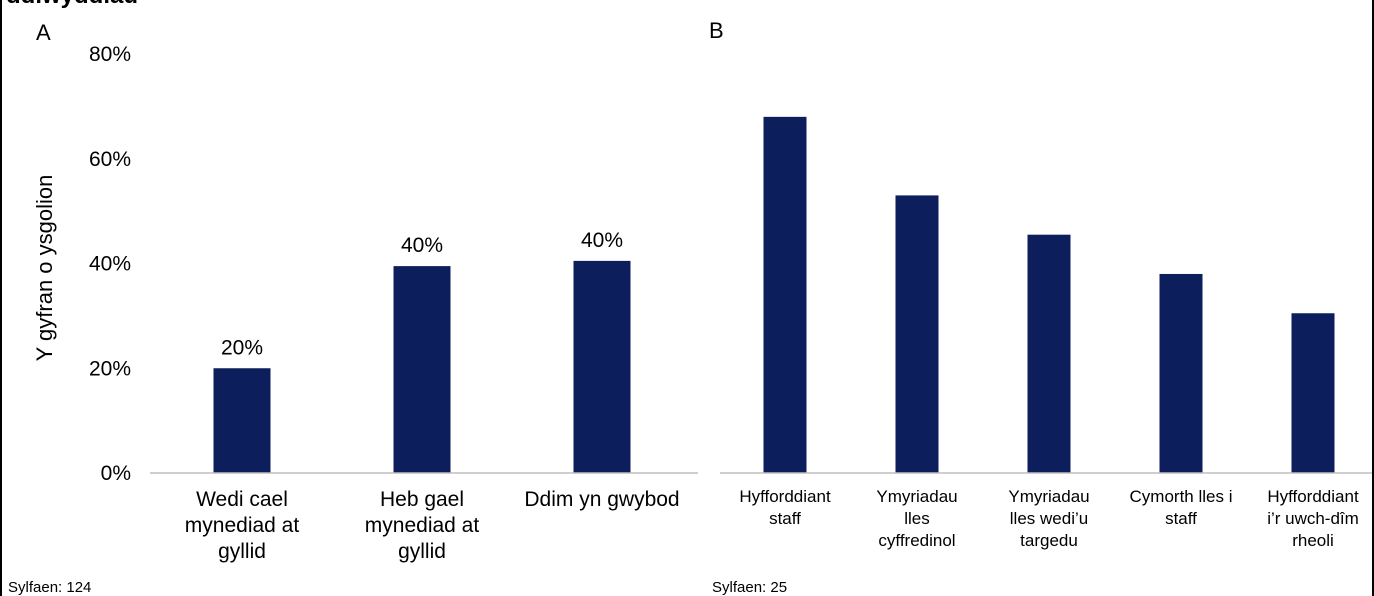  What do you see at coordinates (110, 368) in the screenshot?
I see `y-tick-label: 20%` at bounding box center [110, 368].